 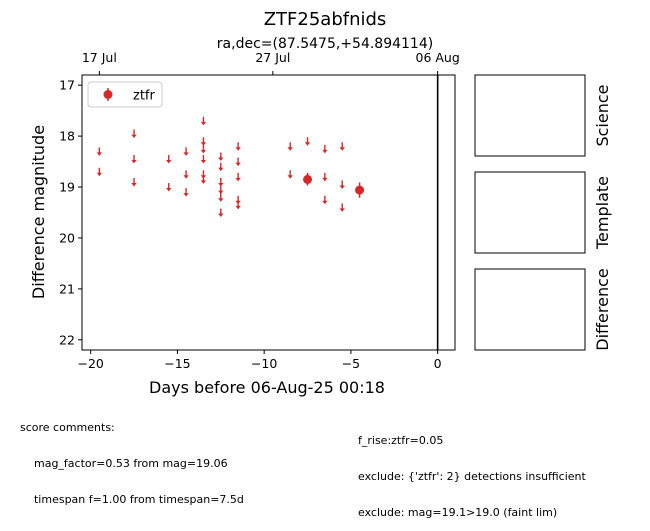 I want to click on y-tick-label: 21, so click(x=67, y=288).